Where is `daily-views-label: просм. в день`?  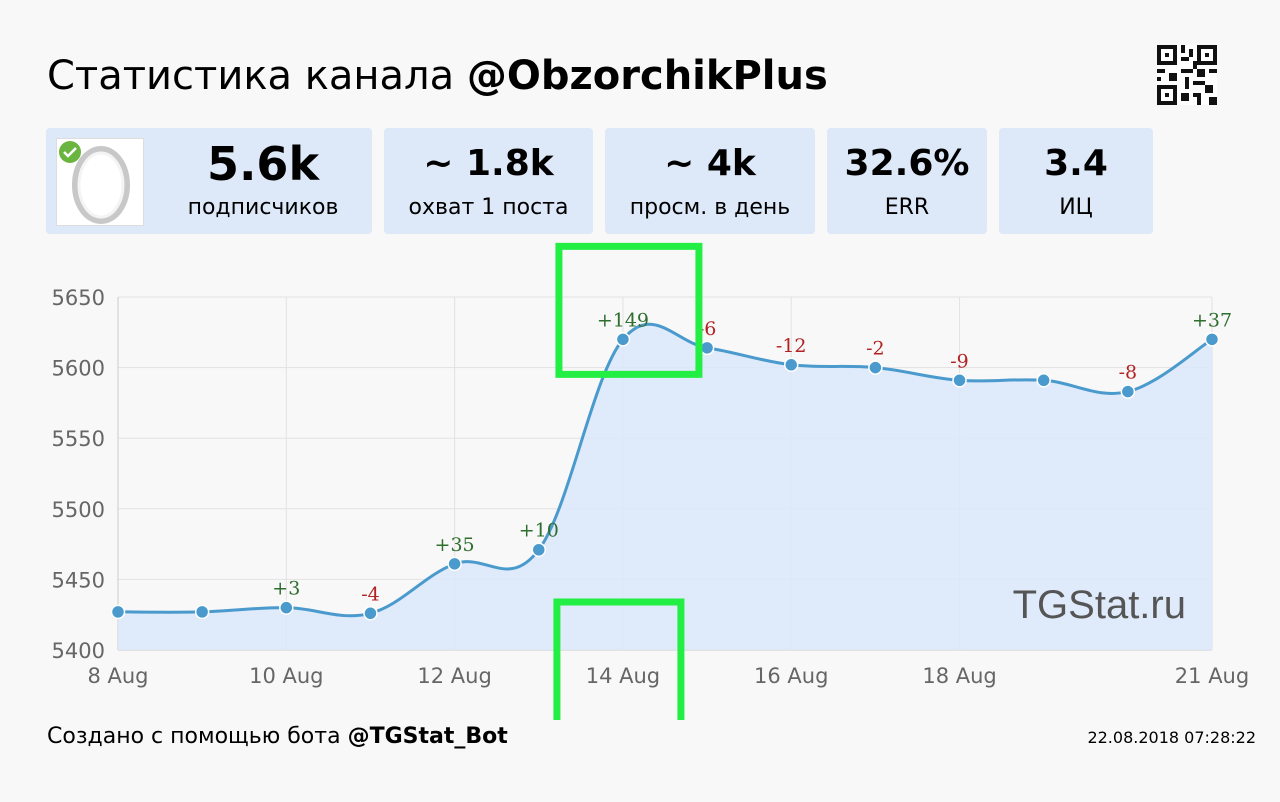
daily-views-label: просм. в день is located at coordinates (710, 207).